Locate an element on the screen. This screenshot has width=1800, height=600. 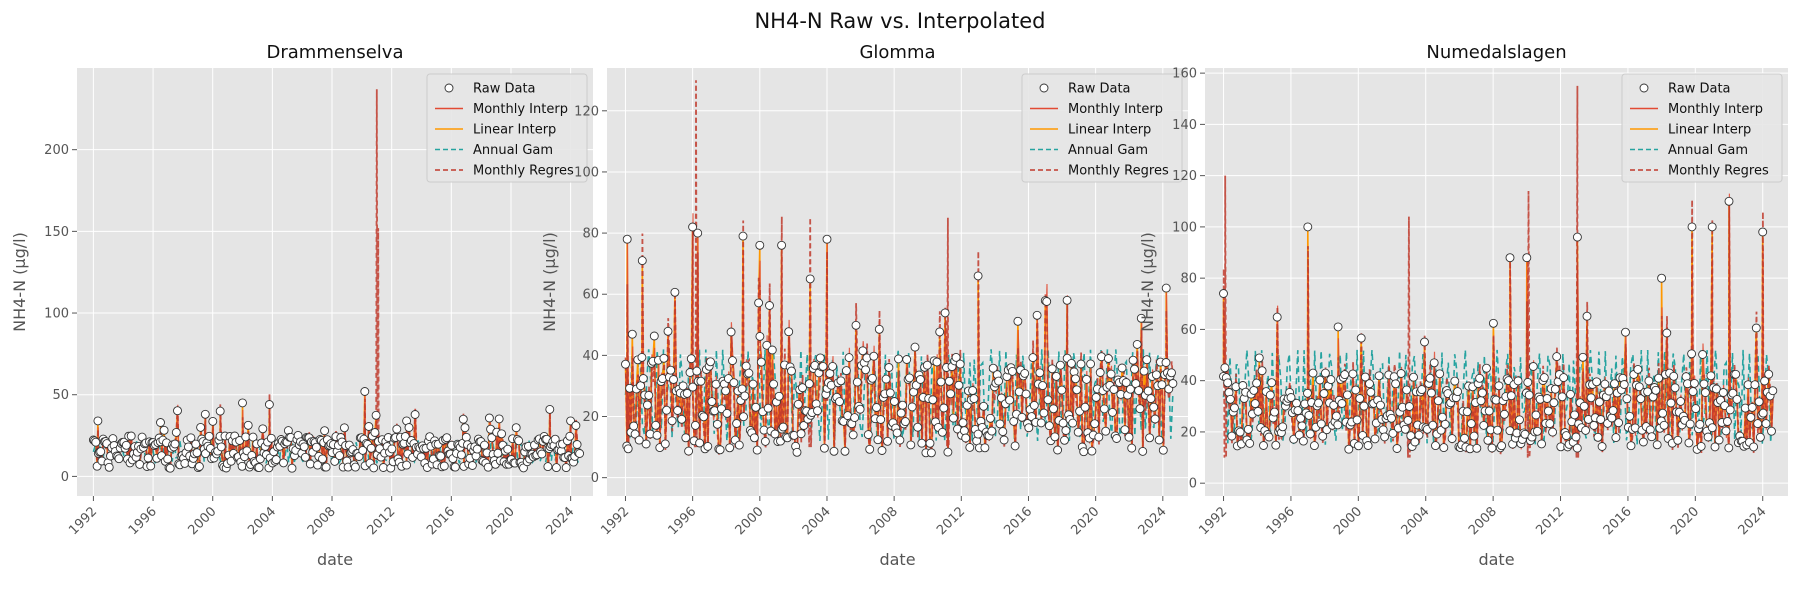
x-axis-label: date is located at coordinates (335, 559).